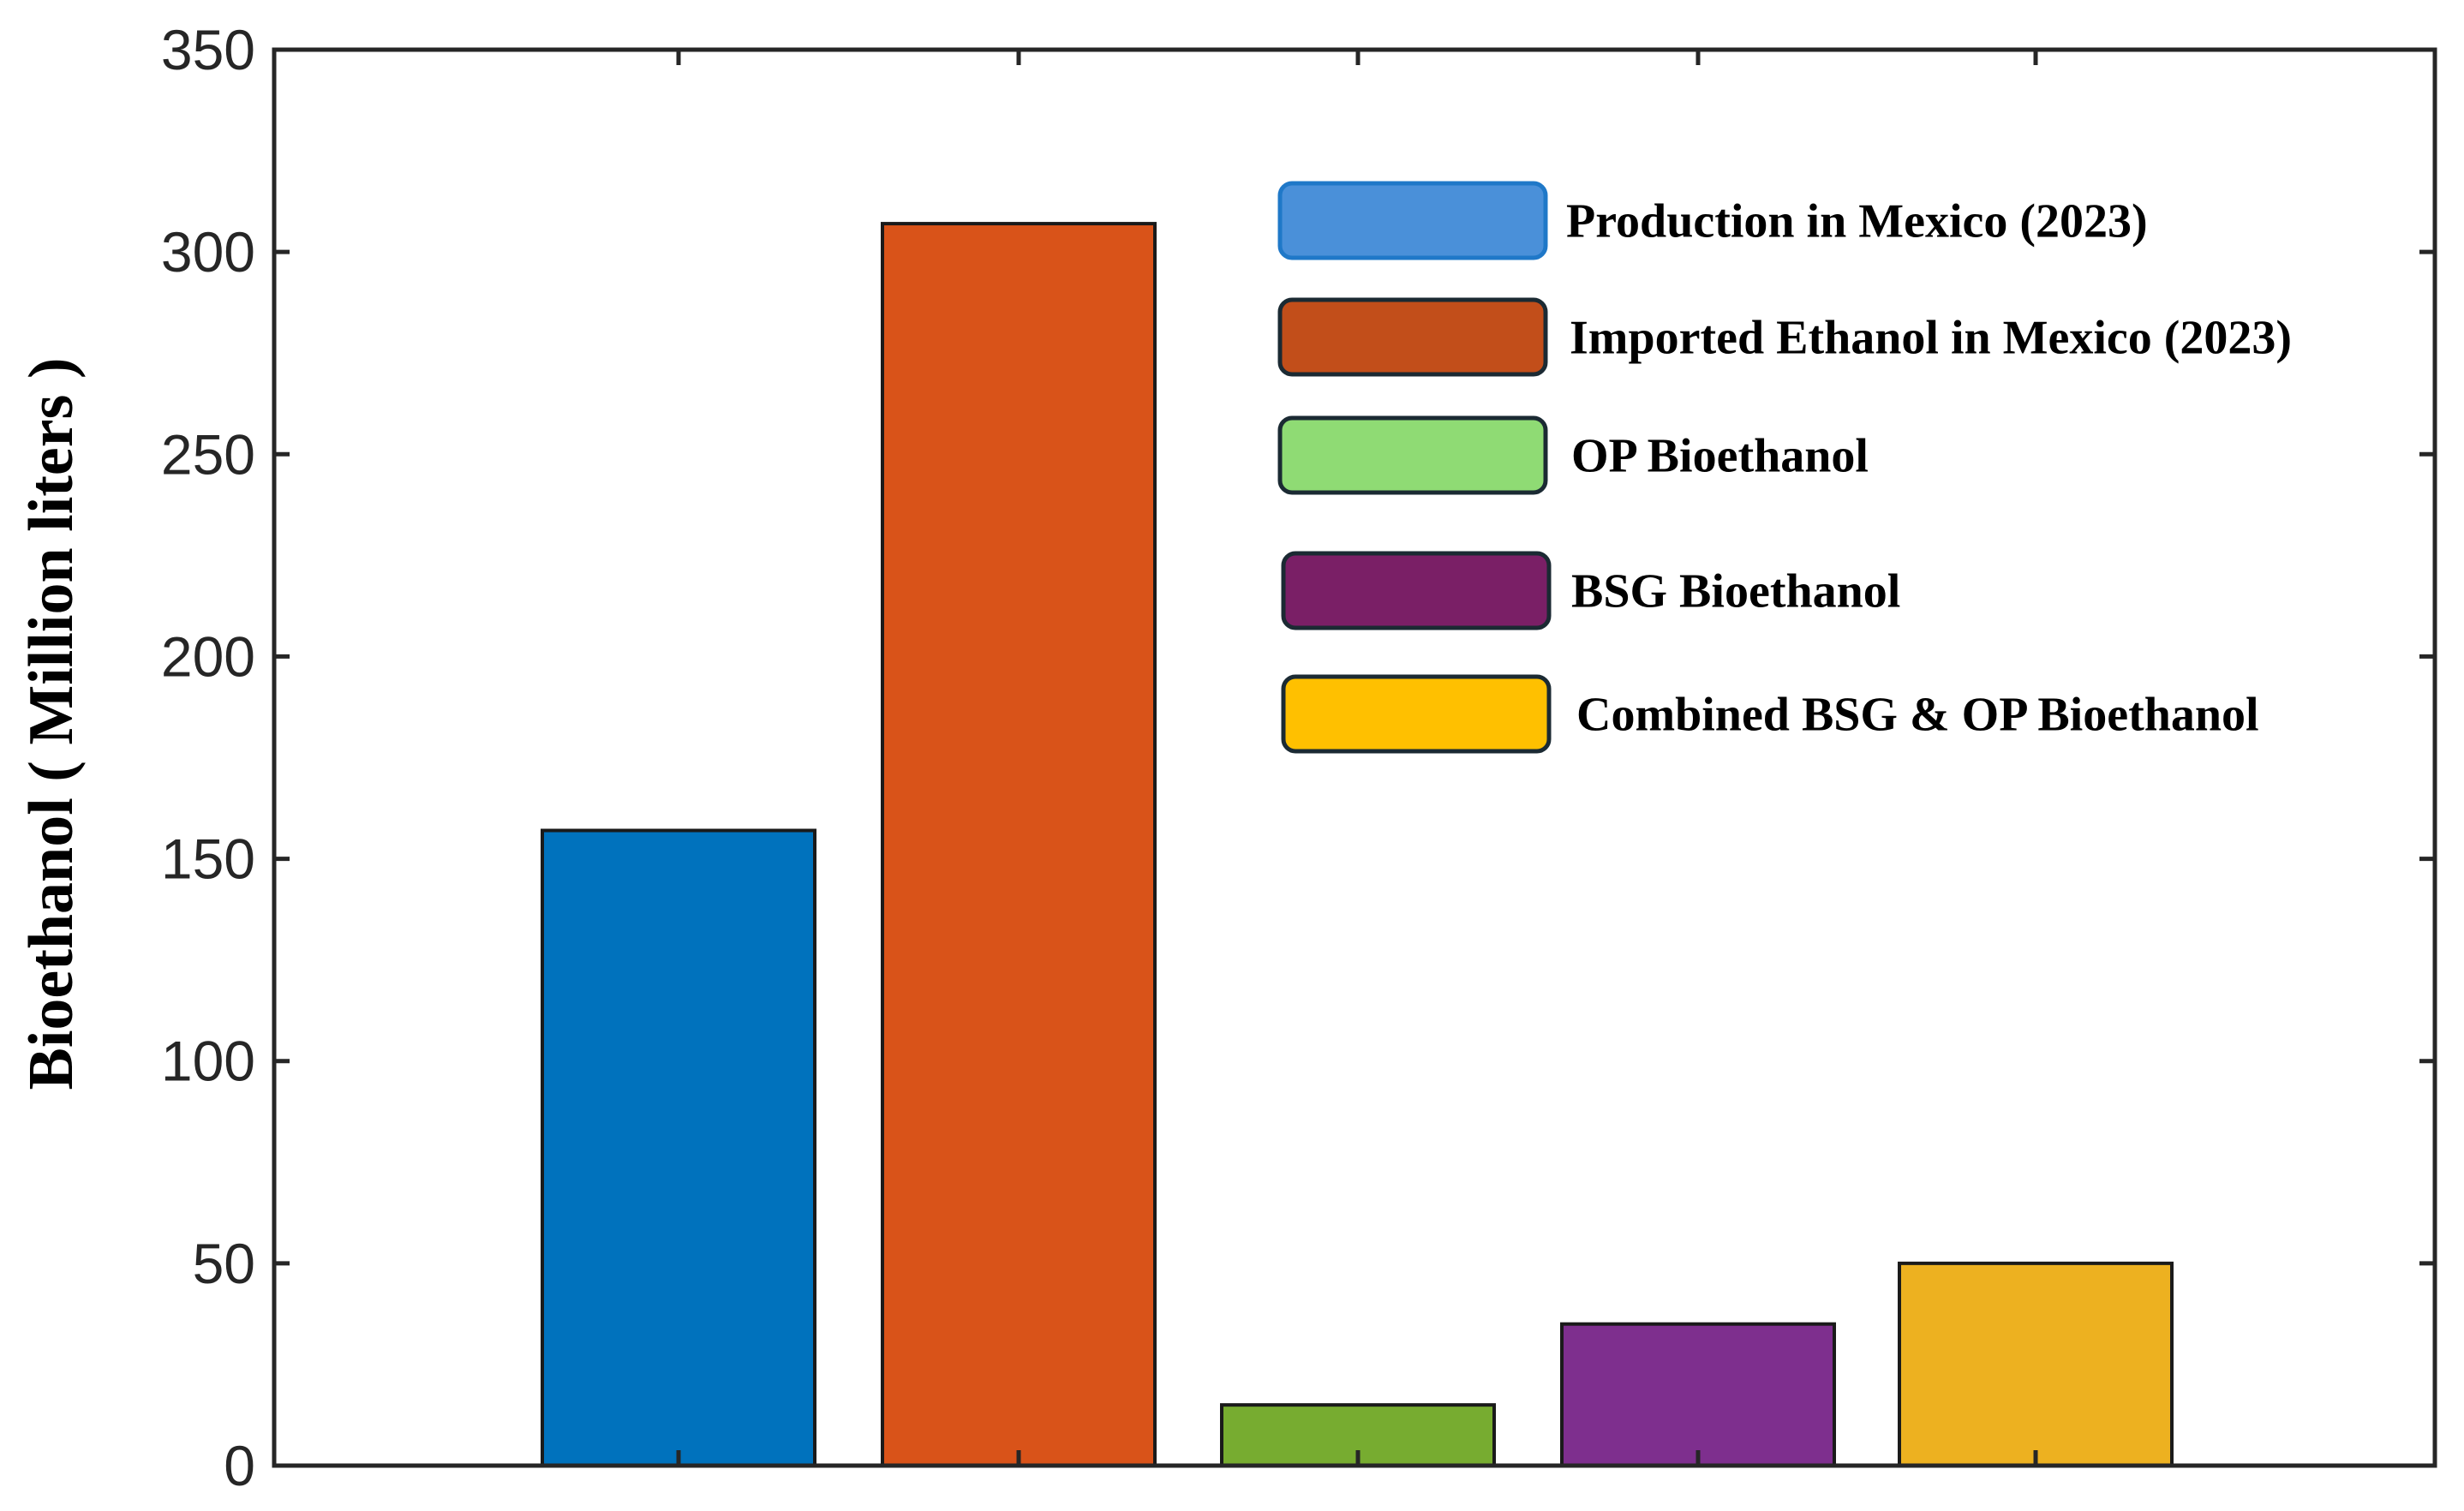  What do you see at coordinates (208, 454) in the screenshot?
I see `y-tick-label-250: 250` at bounding box center [208, 454].